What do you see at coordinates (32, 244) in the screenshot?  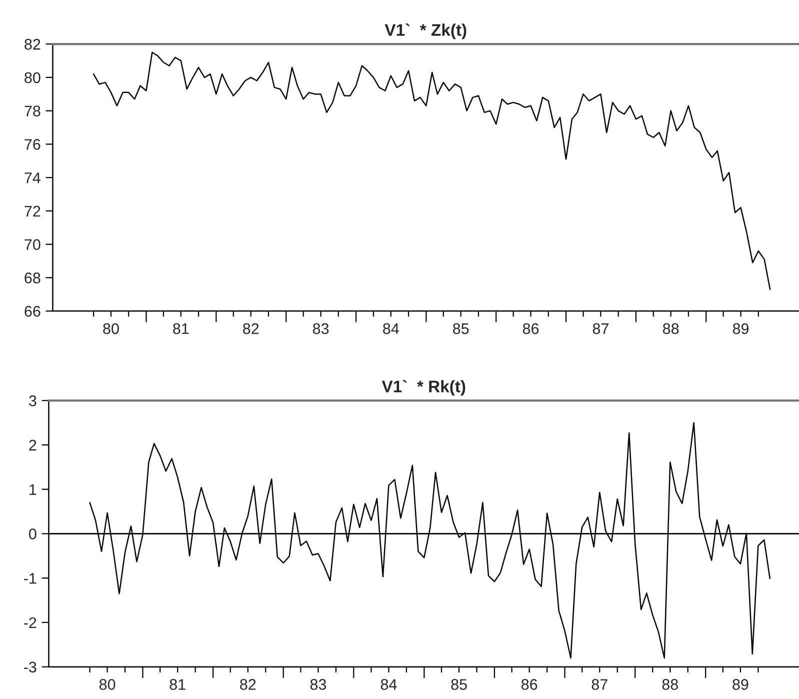 I see `y-tick-label: 70` at bounding box center [32, 244].